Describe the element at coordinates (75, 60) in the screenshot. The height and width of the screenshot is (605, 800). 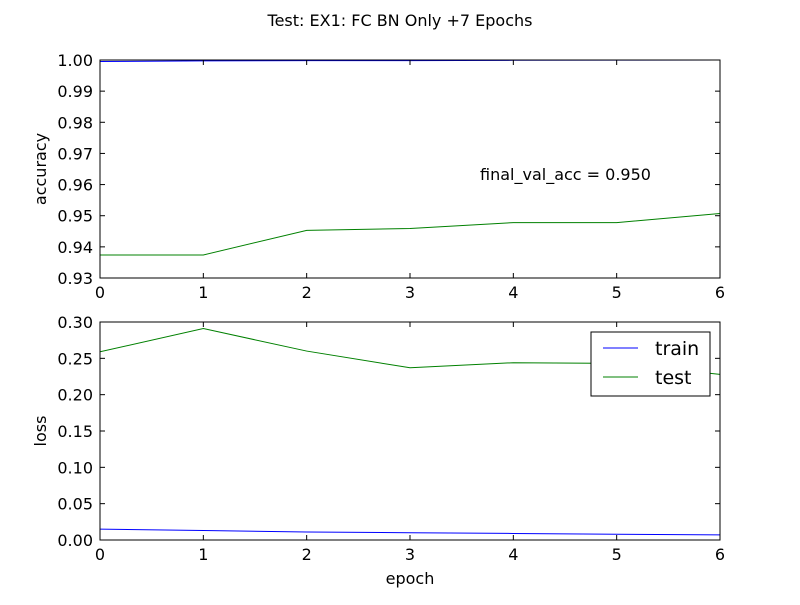
I see `y-tick-label: 1.00` at that location.